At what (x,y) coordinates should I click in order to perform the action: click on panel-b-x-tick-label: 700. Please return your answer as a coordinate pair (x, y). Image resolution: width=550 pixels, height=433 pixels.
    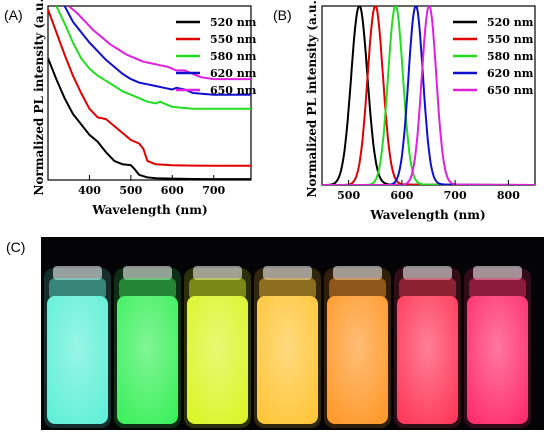
    Looking at the image, I should click on (455, 195).